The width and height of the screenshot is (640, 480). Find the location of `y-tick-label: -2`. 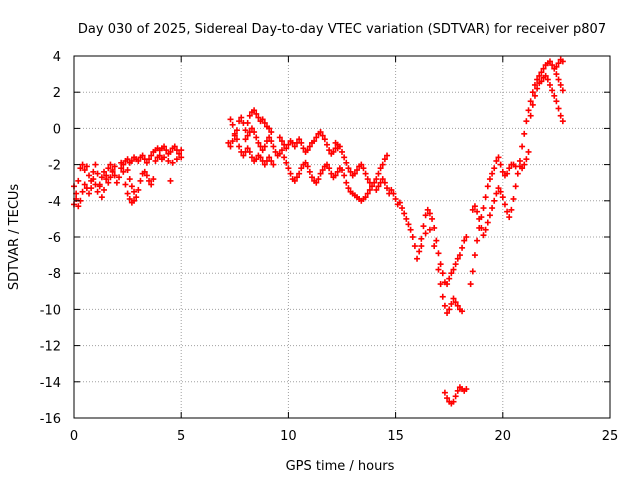

y-tick-label: -2 is located at coordinates (54, 166).